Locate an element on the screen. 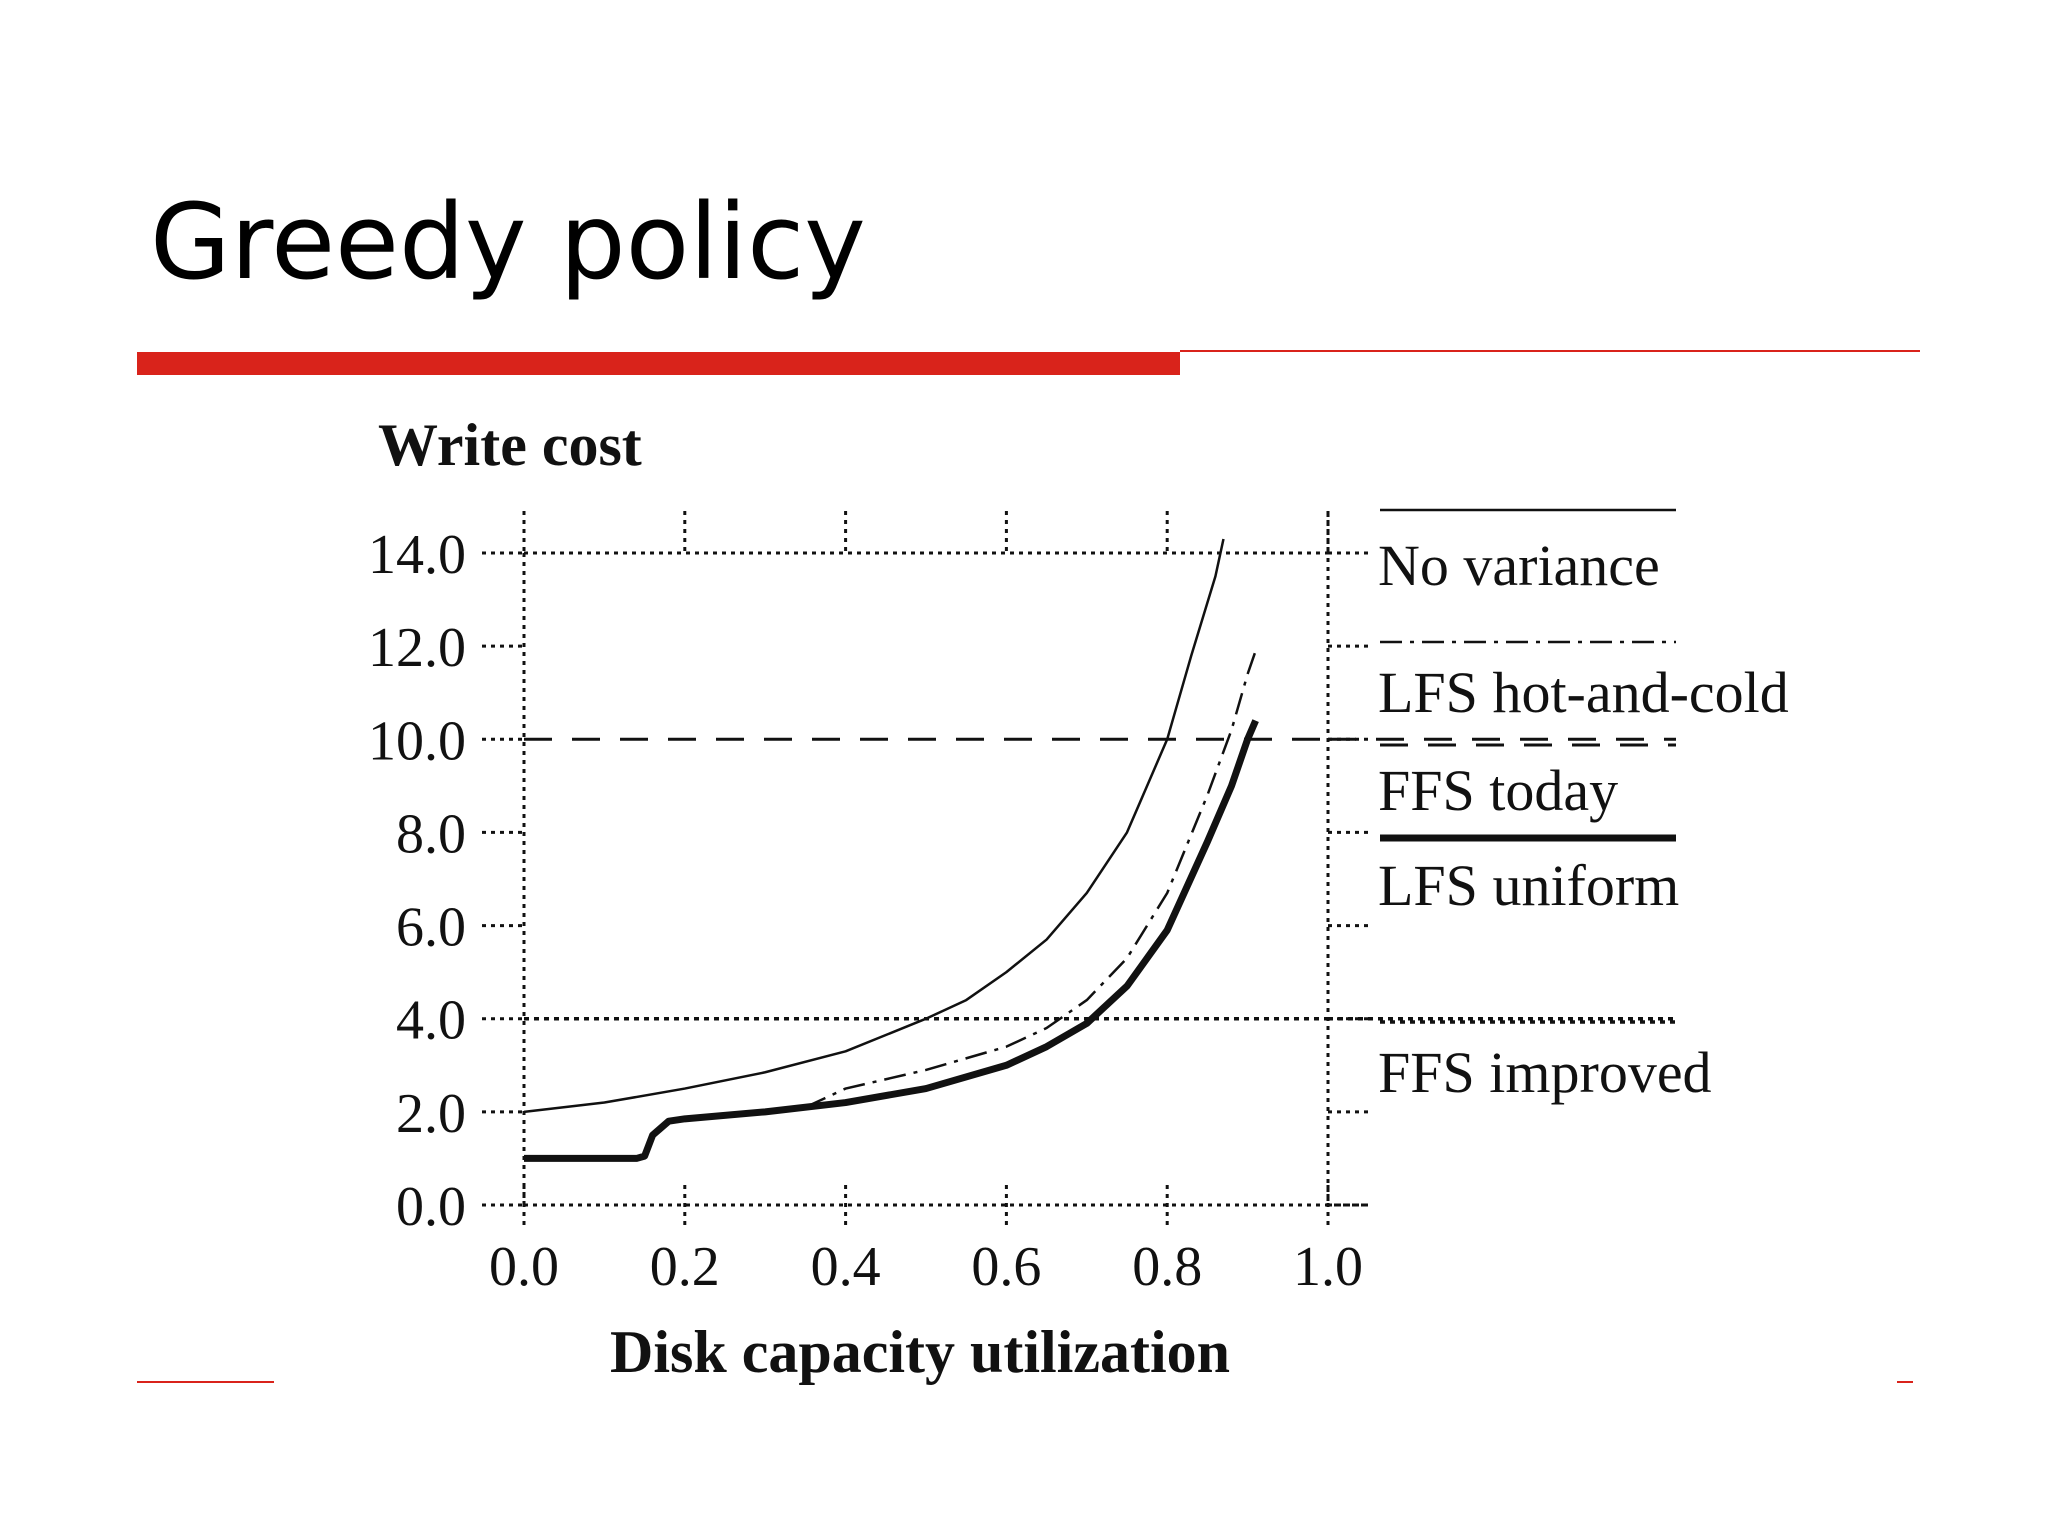  y-tick-label: 6.0 is located at coordinates (431, 928).